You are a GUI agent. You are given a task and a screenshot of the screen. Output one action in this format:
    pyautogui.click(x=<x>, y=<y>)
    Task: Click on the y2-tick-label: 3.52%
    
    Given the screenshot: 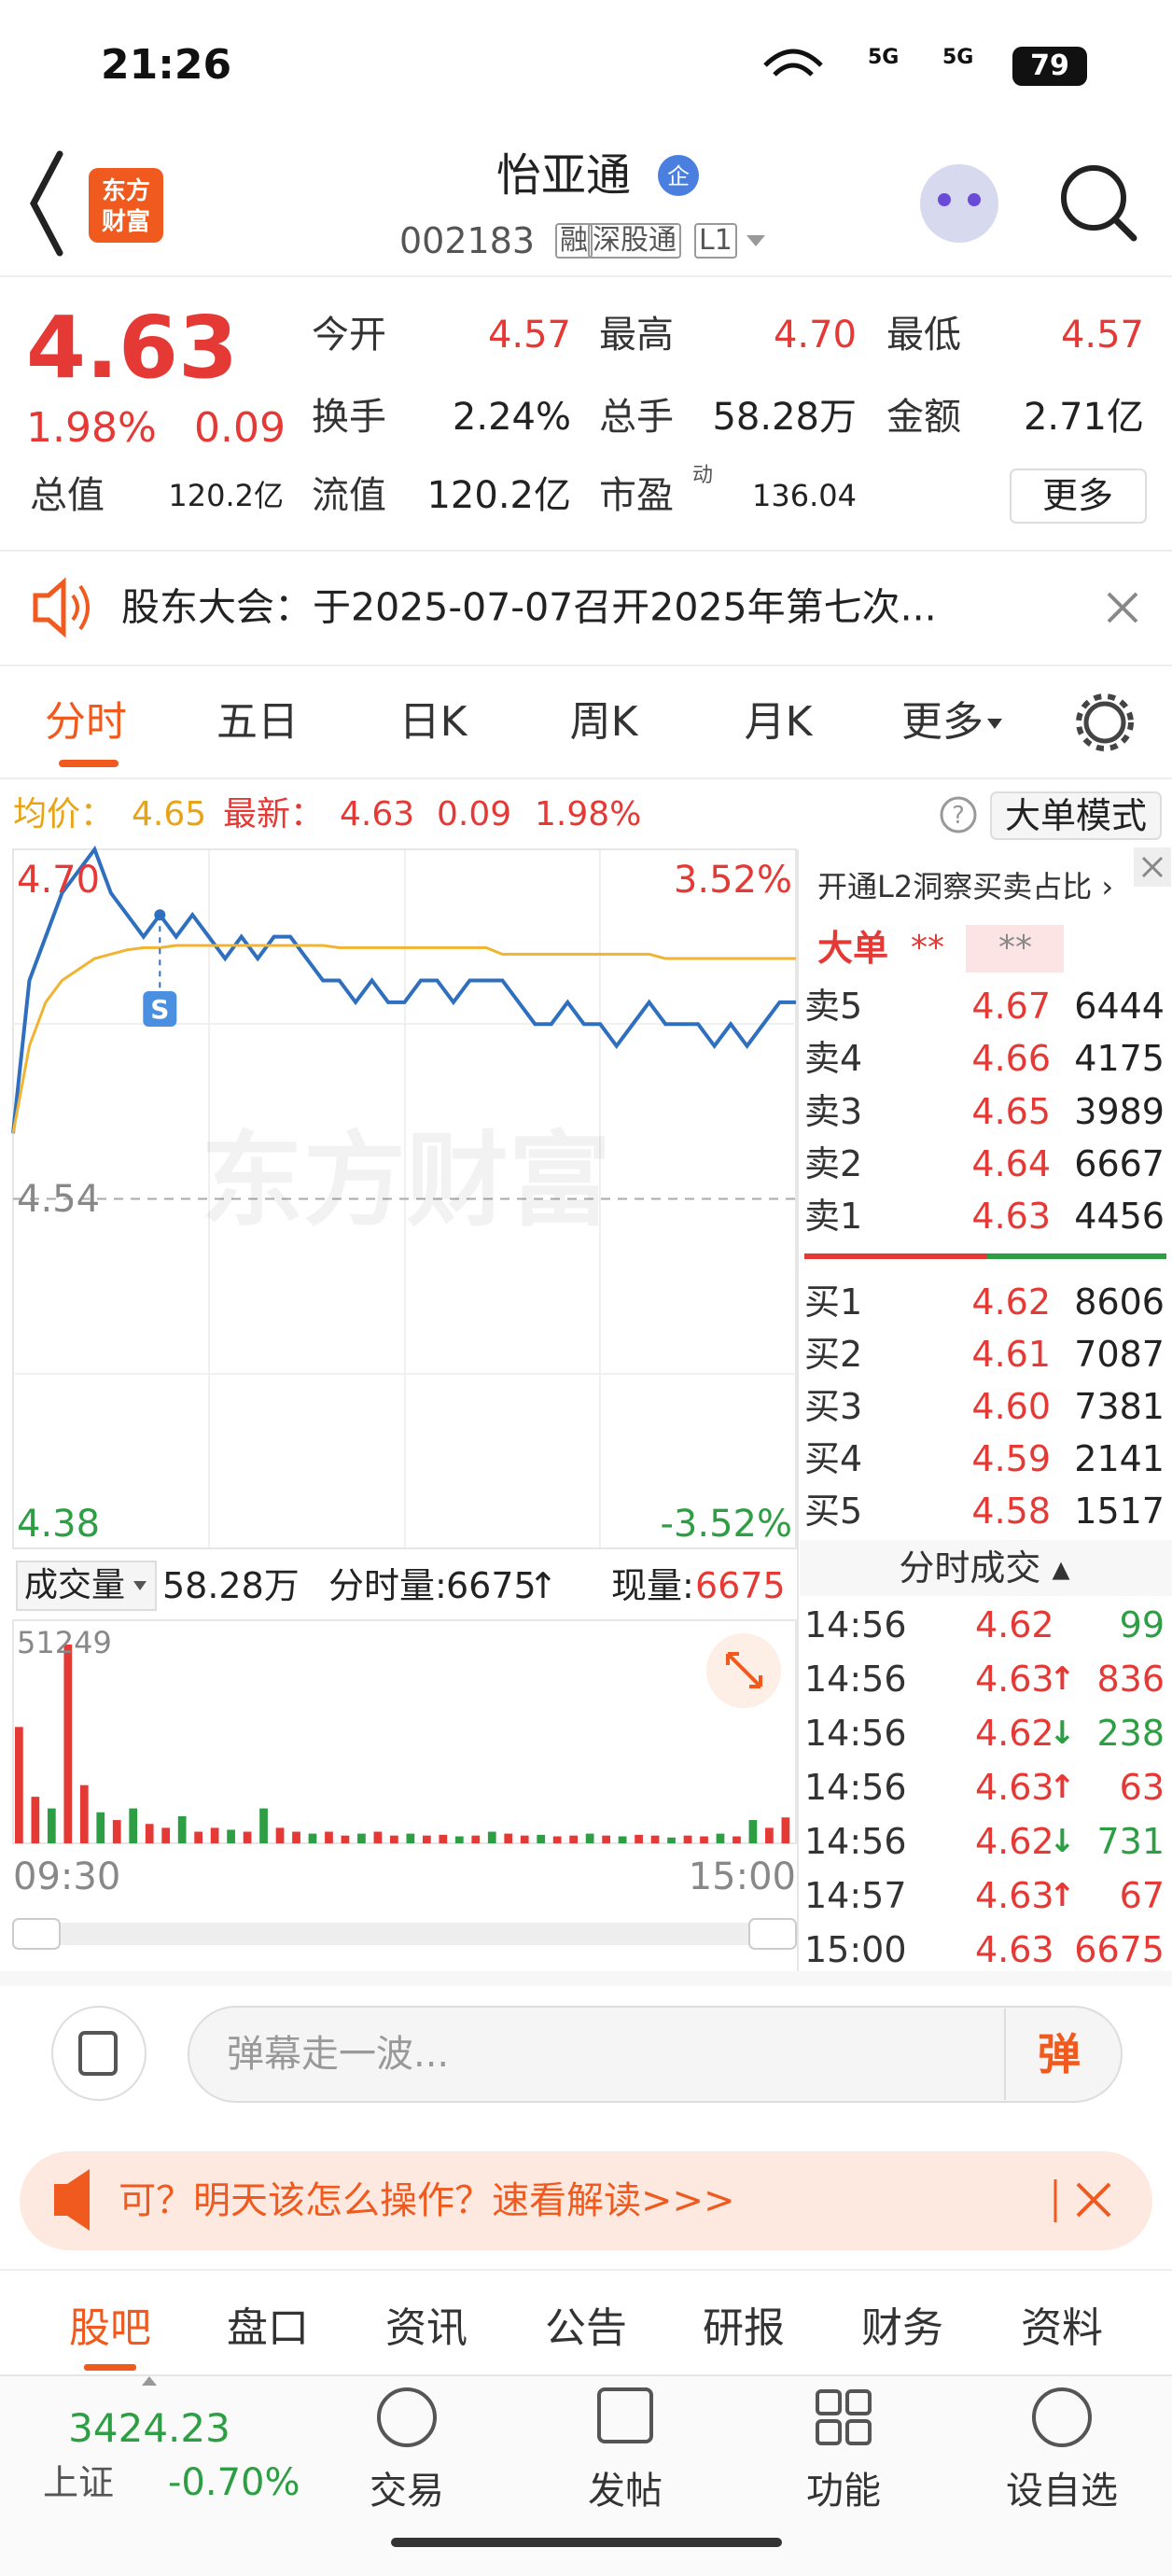 What is the action you would take?
    pyautogui.click(x=732, y=880)
    